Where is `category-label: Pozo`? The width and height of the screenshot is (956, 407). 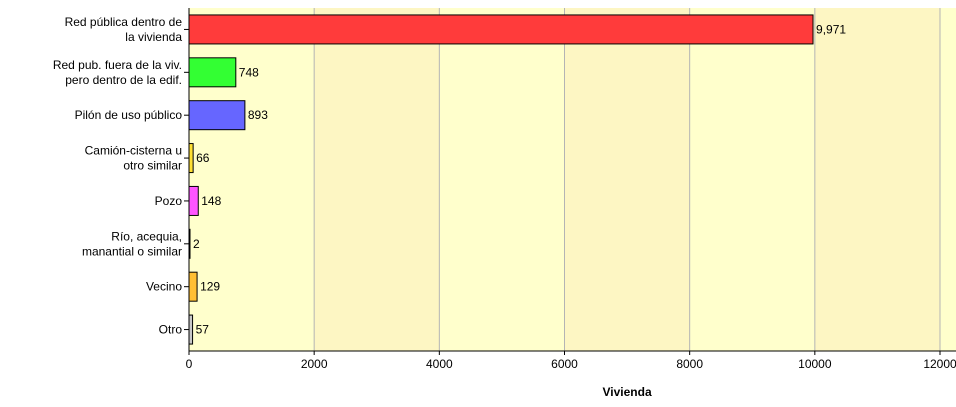 category-label: Pozo is located at coordinates (169, 201).